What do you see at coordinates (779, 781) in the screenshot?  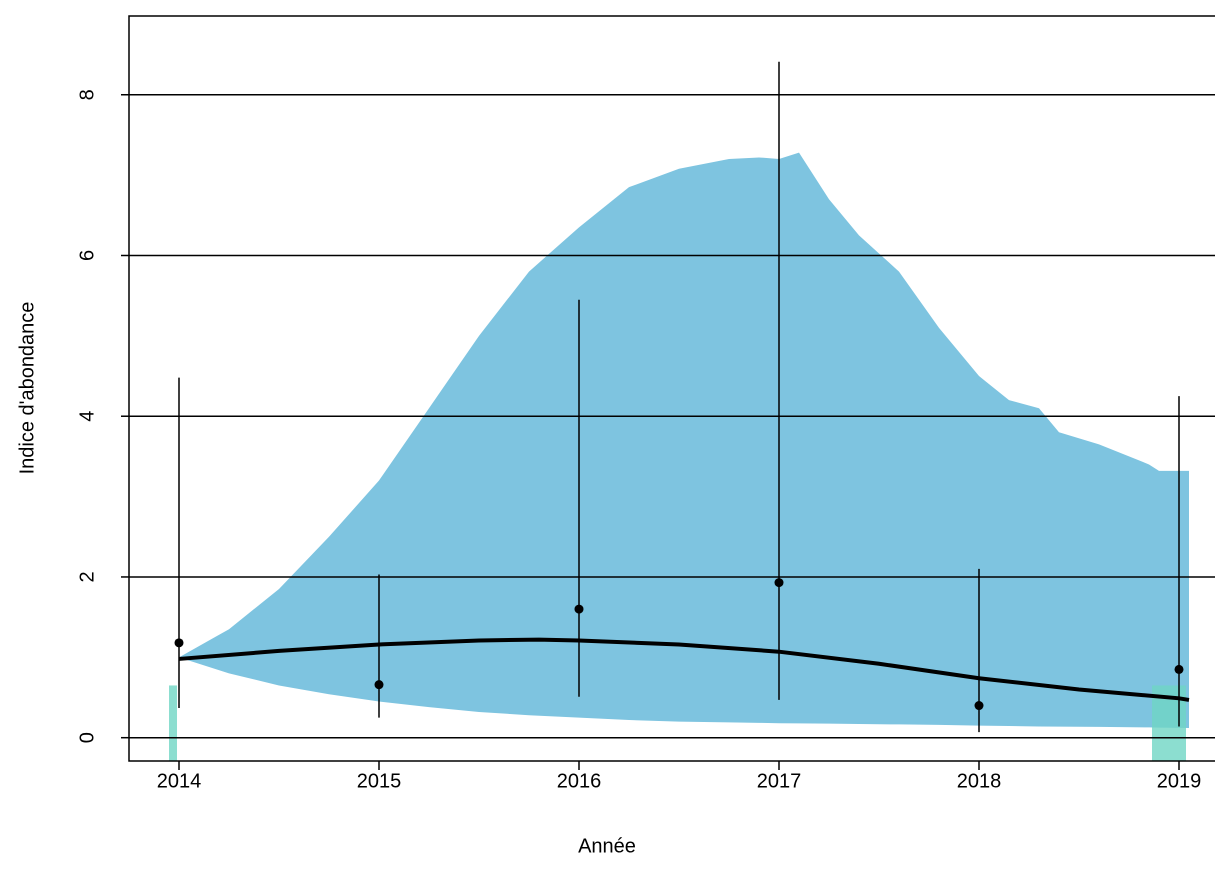 I see `x-tick-label: 2017` at bounding box center [779, 781].